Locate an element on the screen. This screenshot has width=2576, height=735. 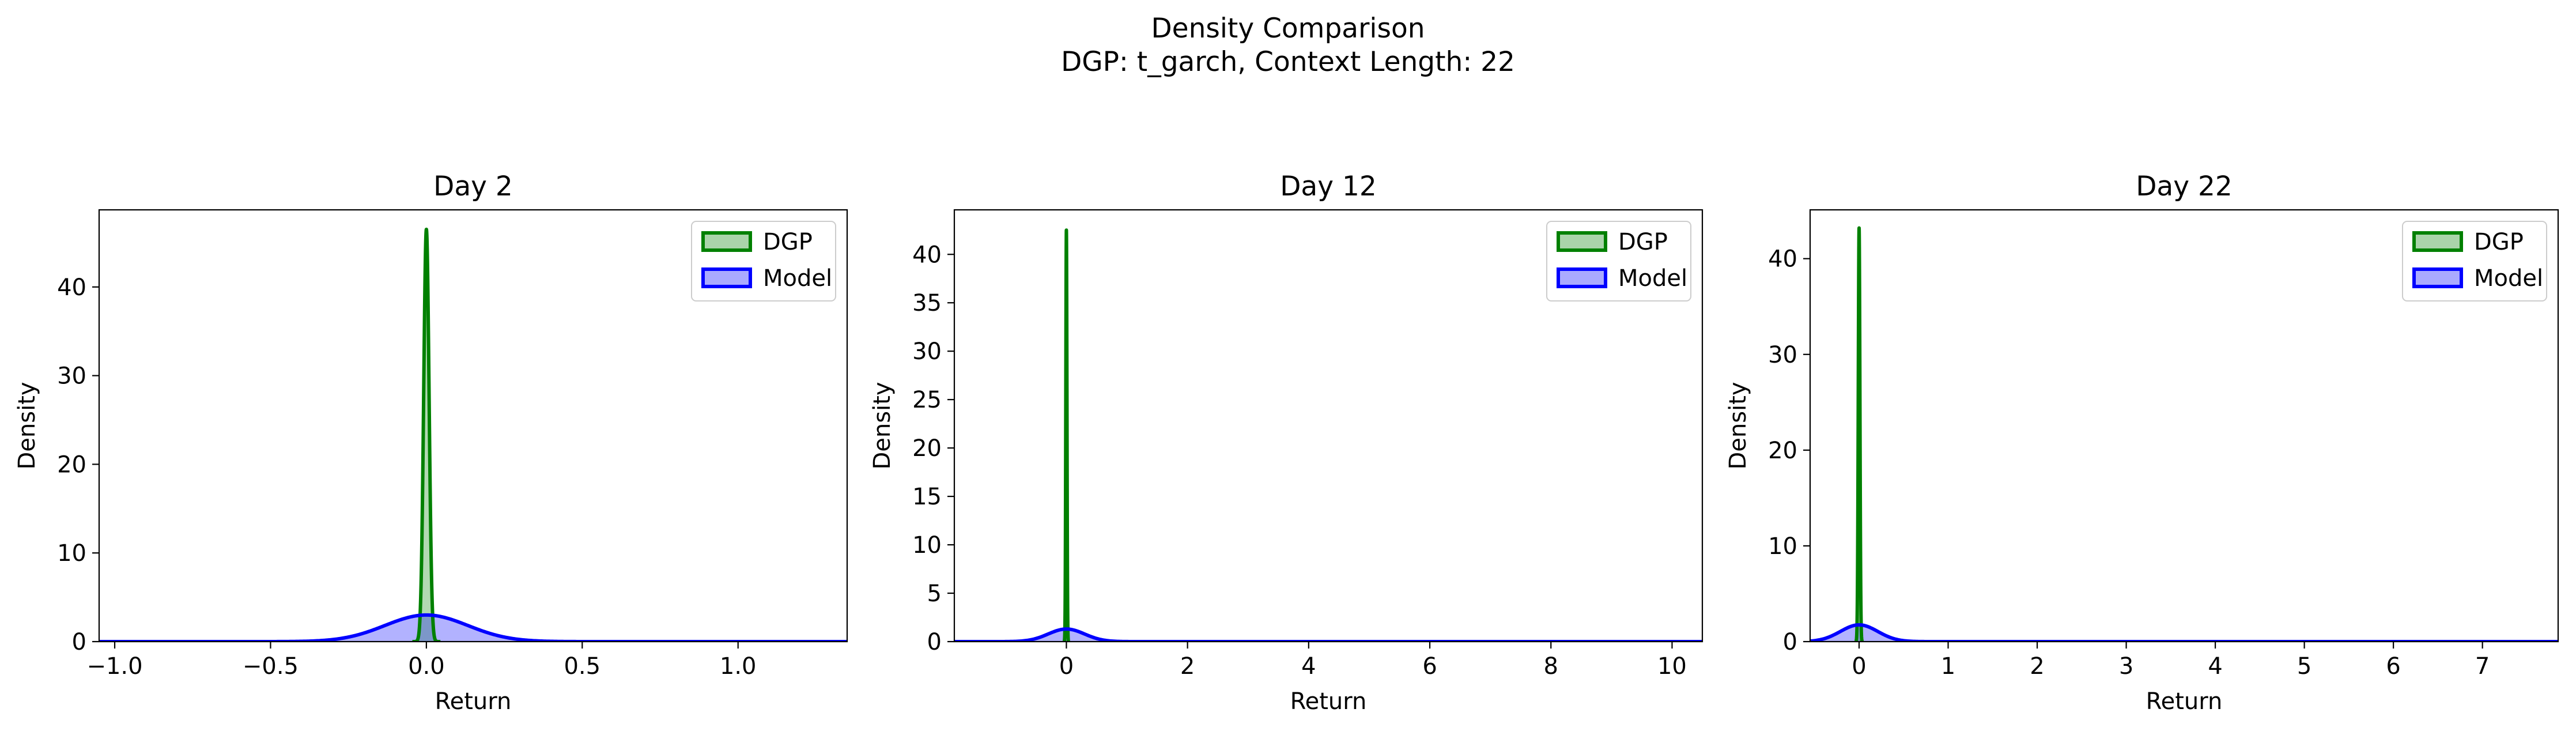
y-tick-label: 35 is located at coordinates (927, 303).